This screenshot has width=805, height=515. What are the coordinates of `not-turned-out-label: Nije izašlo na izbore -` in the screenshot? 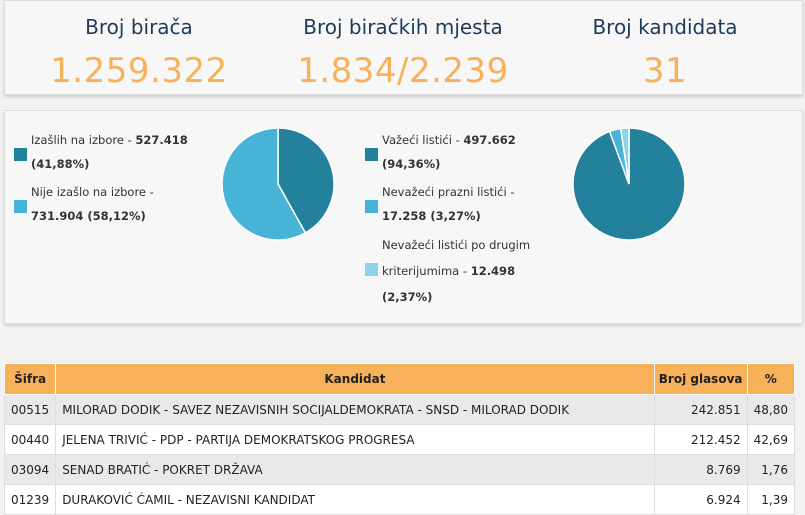 It's located at (92, 192).